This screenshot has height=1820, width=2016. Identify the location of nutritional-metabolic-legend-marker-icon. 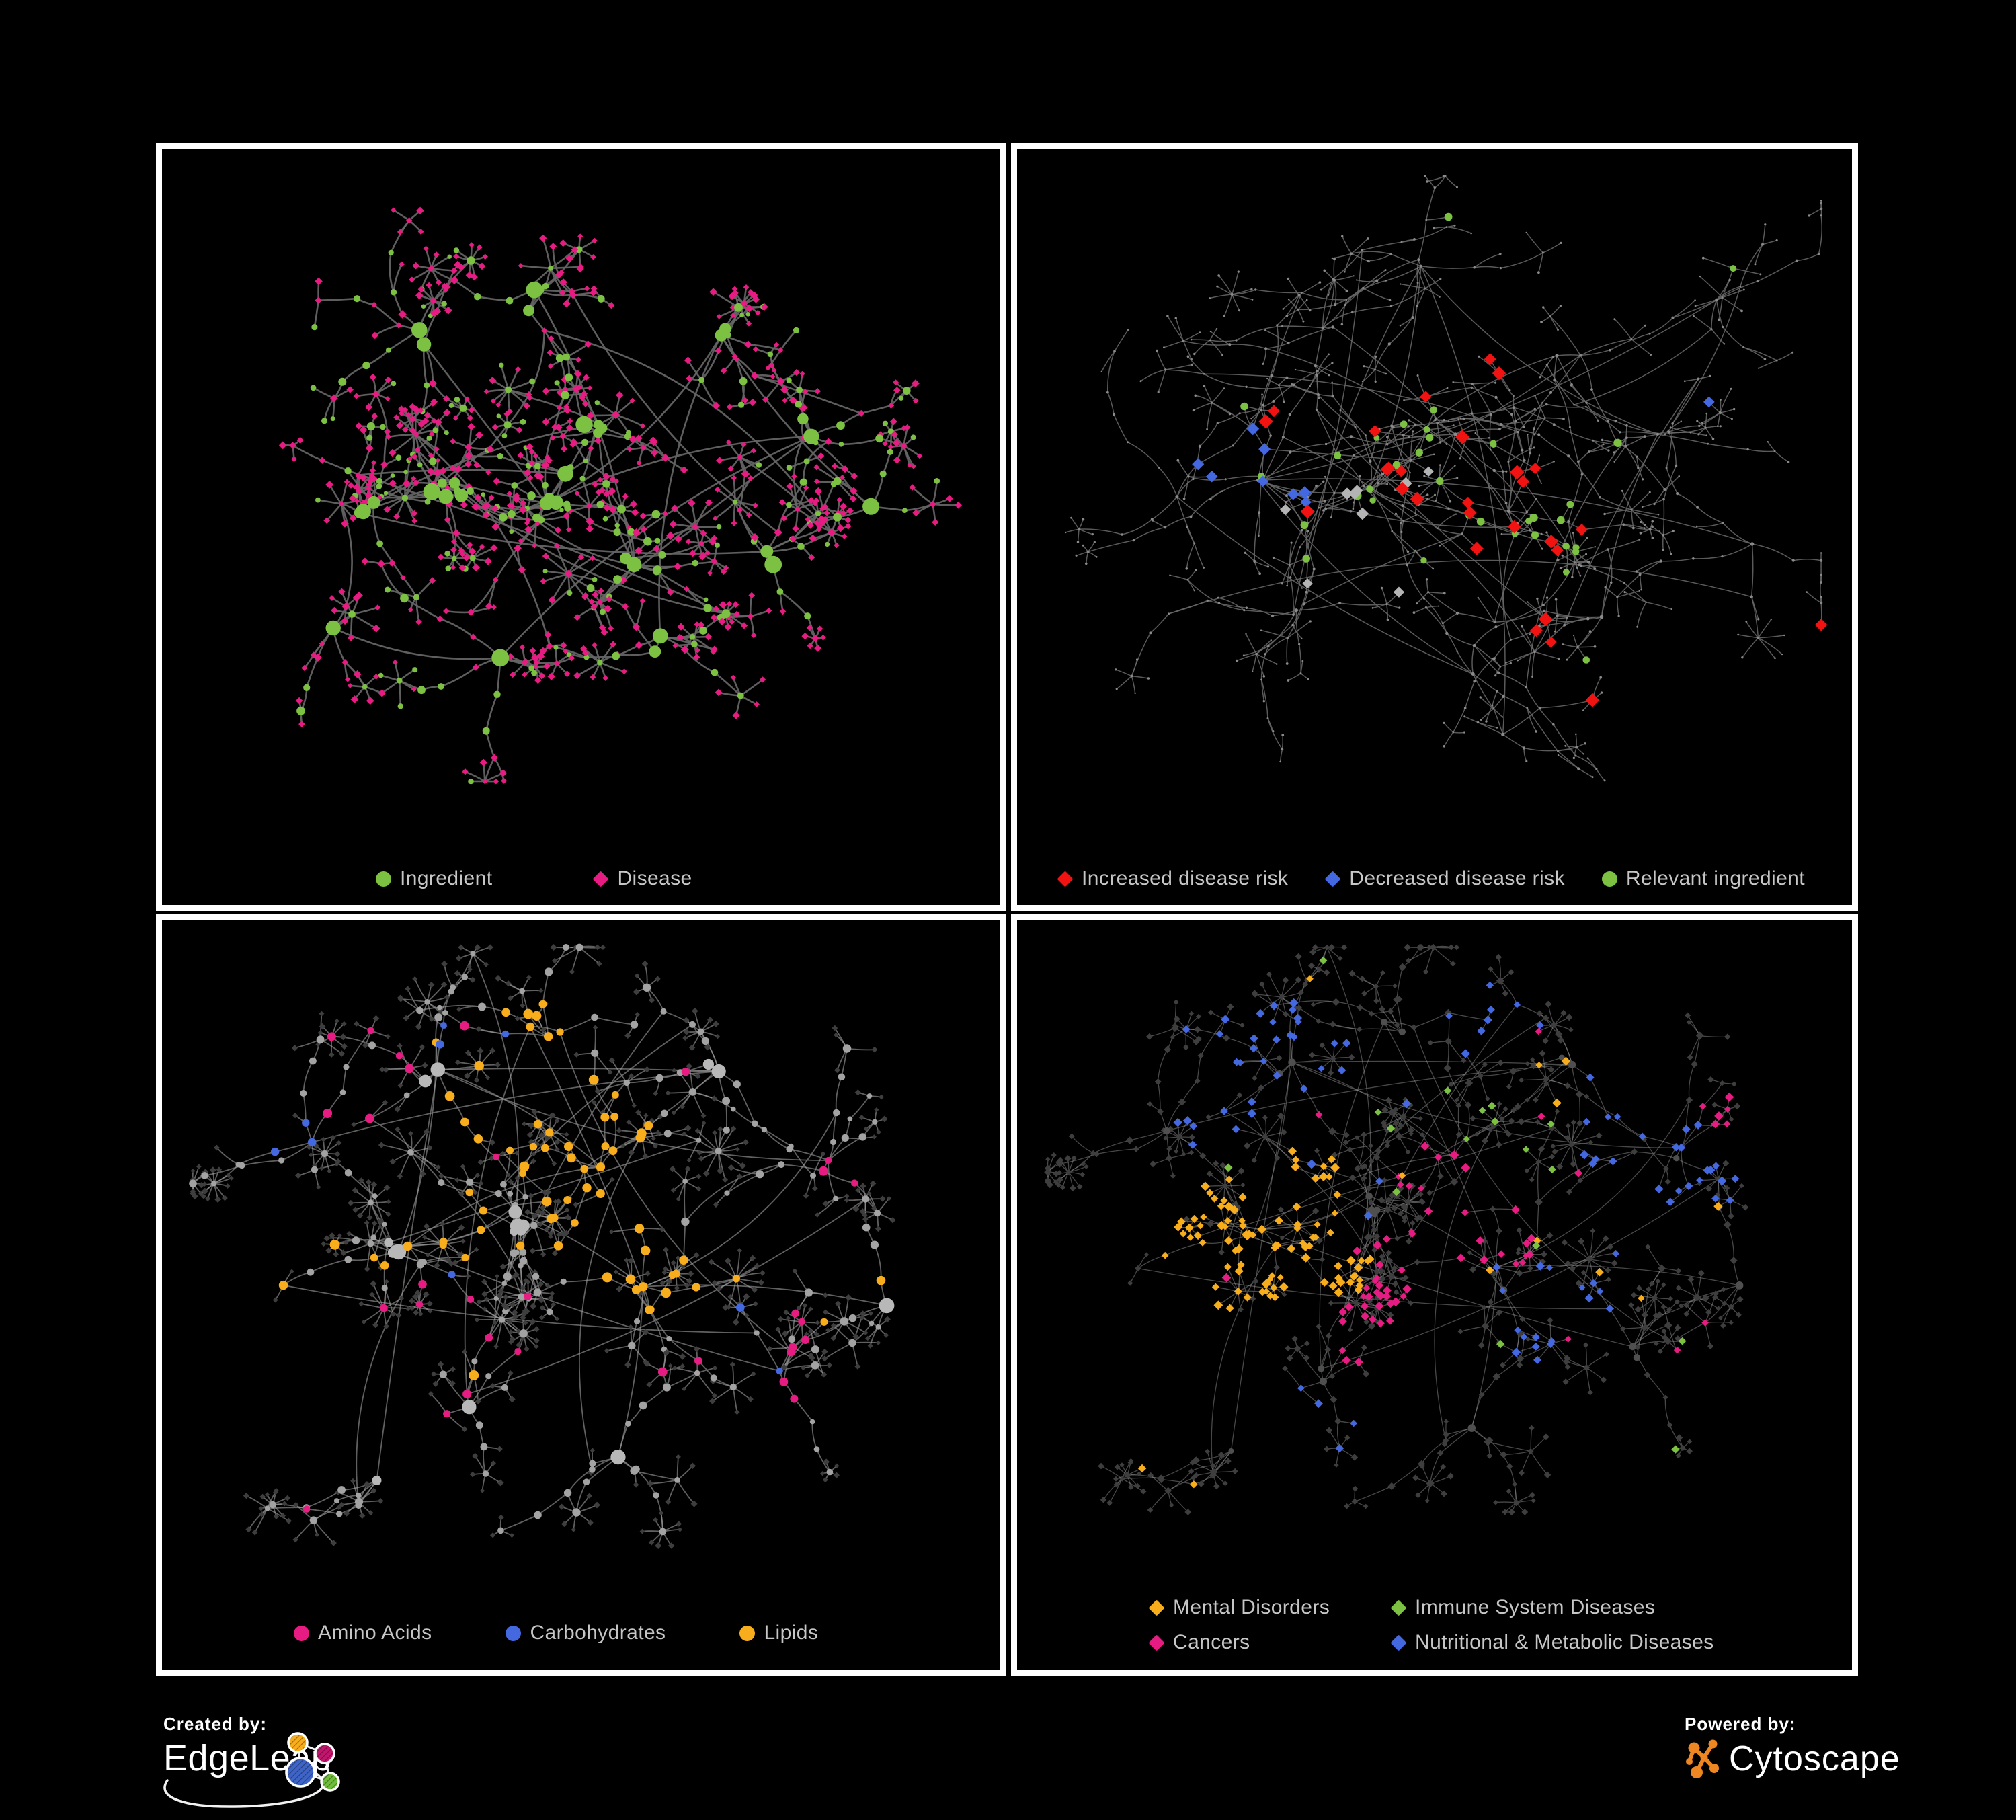
(1398, 1642).